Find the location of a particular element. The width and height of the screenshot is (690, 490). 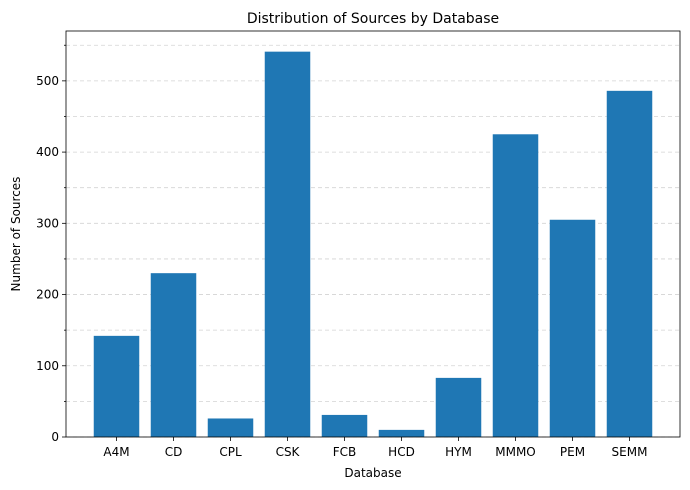

bar-fcb is located at coordinates (344, 425).